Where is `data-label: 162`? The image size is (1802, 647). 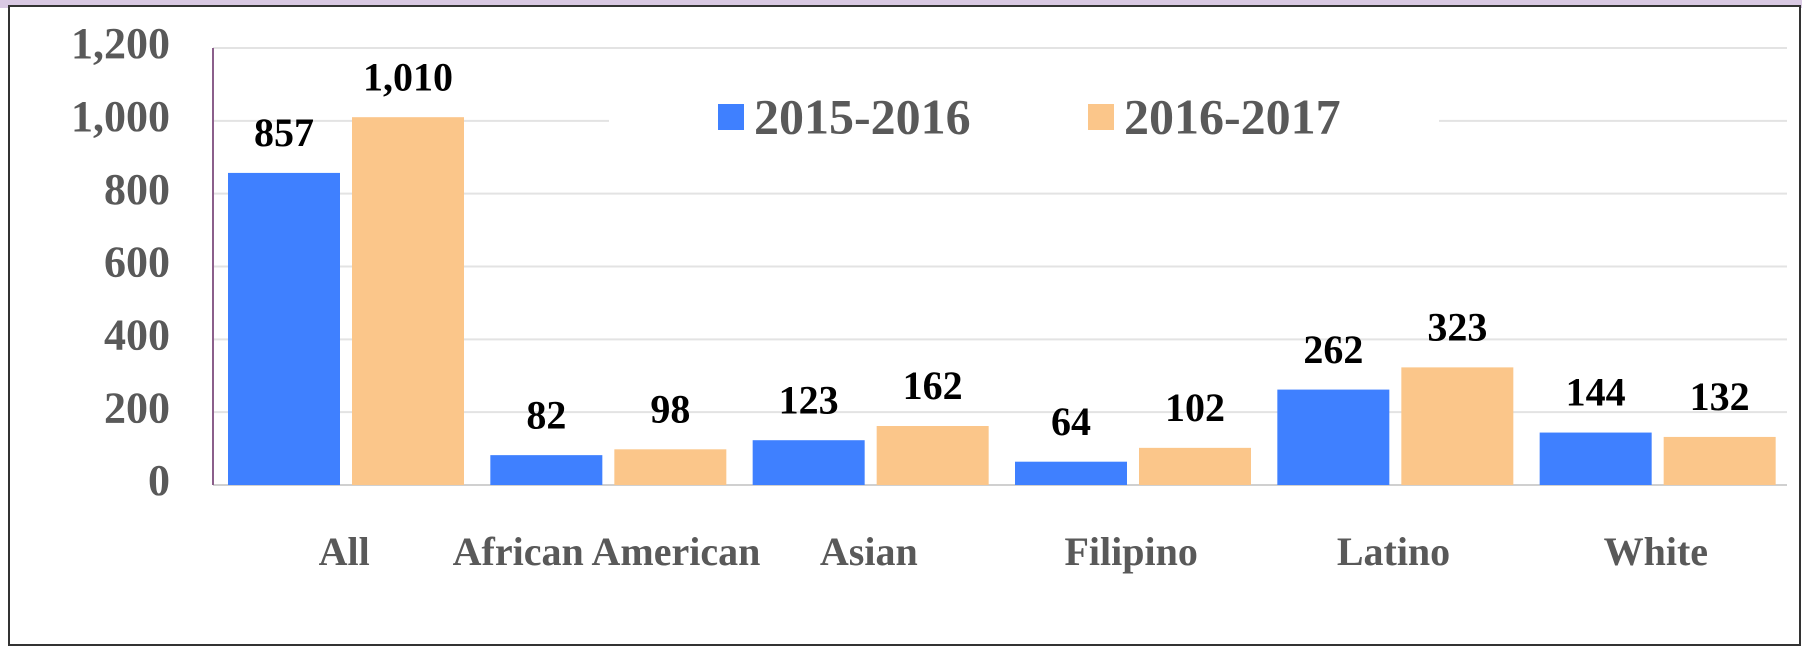 data-label: 162 is located at coordinates (933, 385).